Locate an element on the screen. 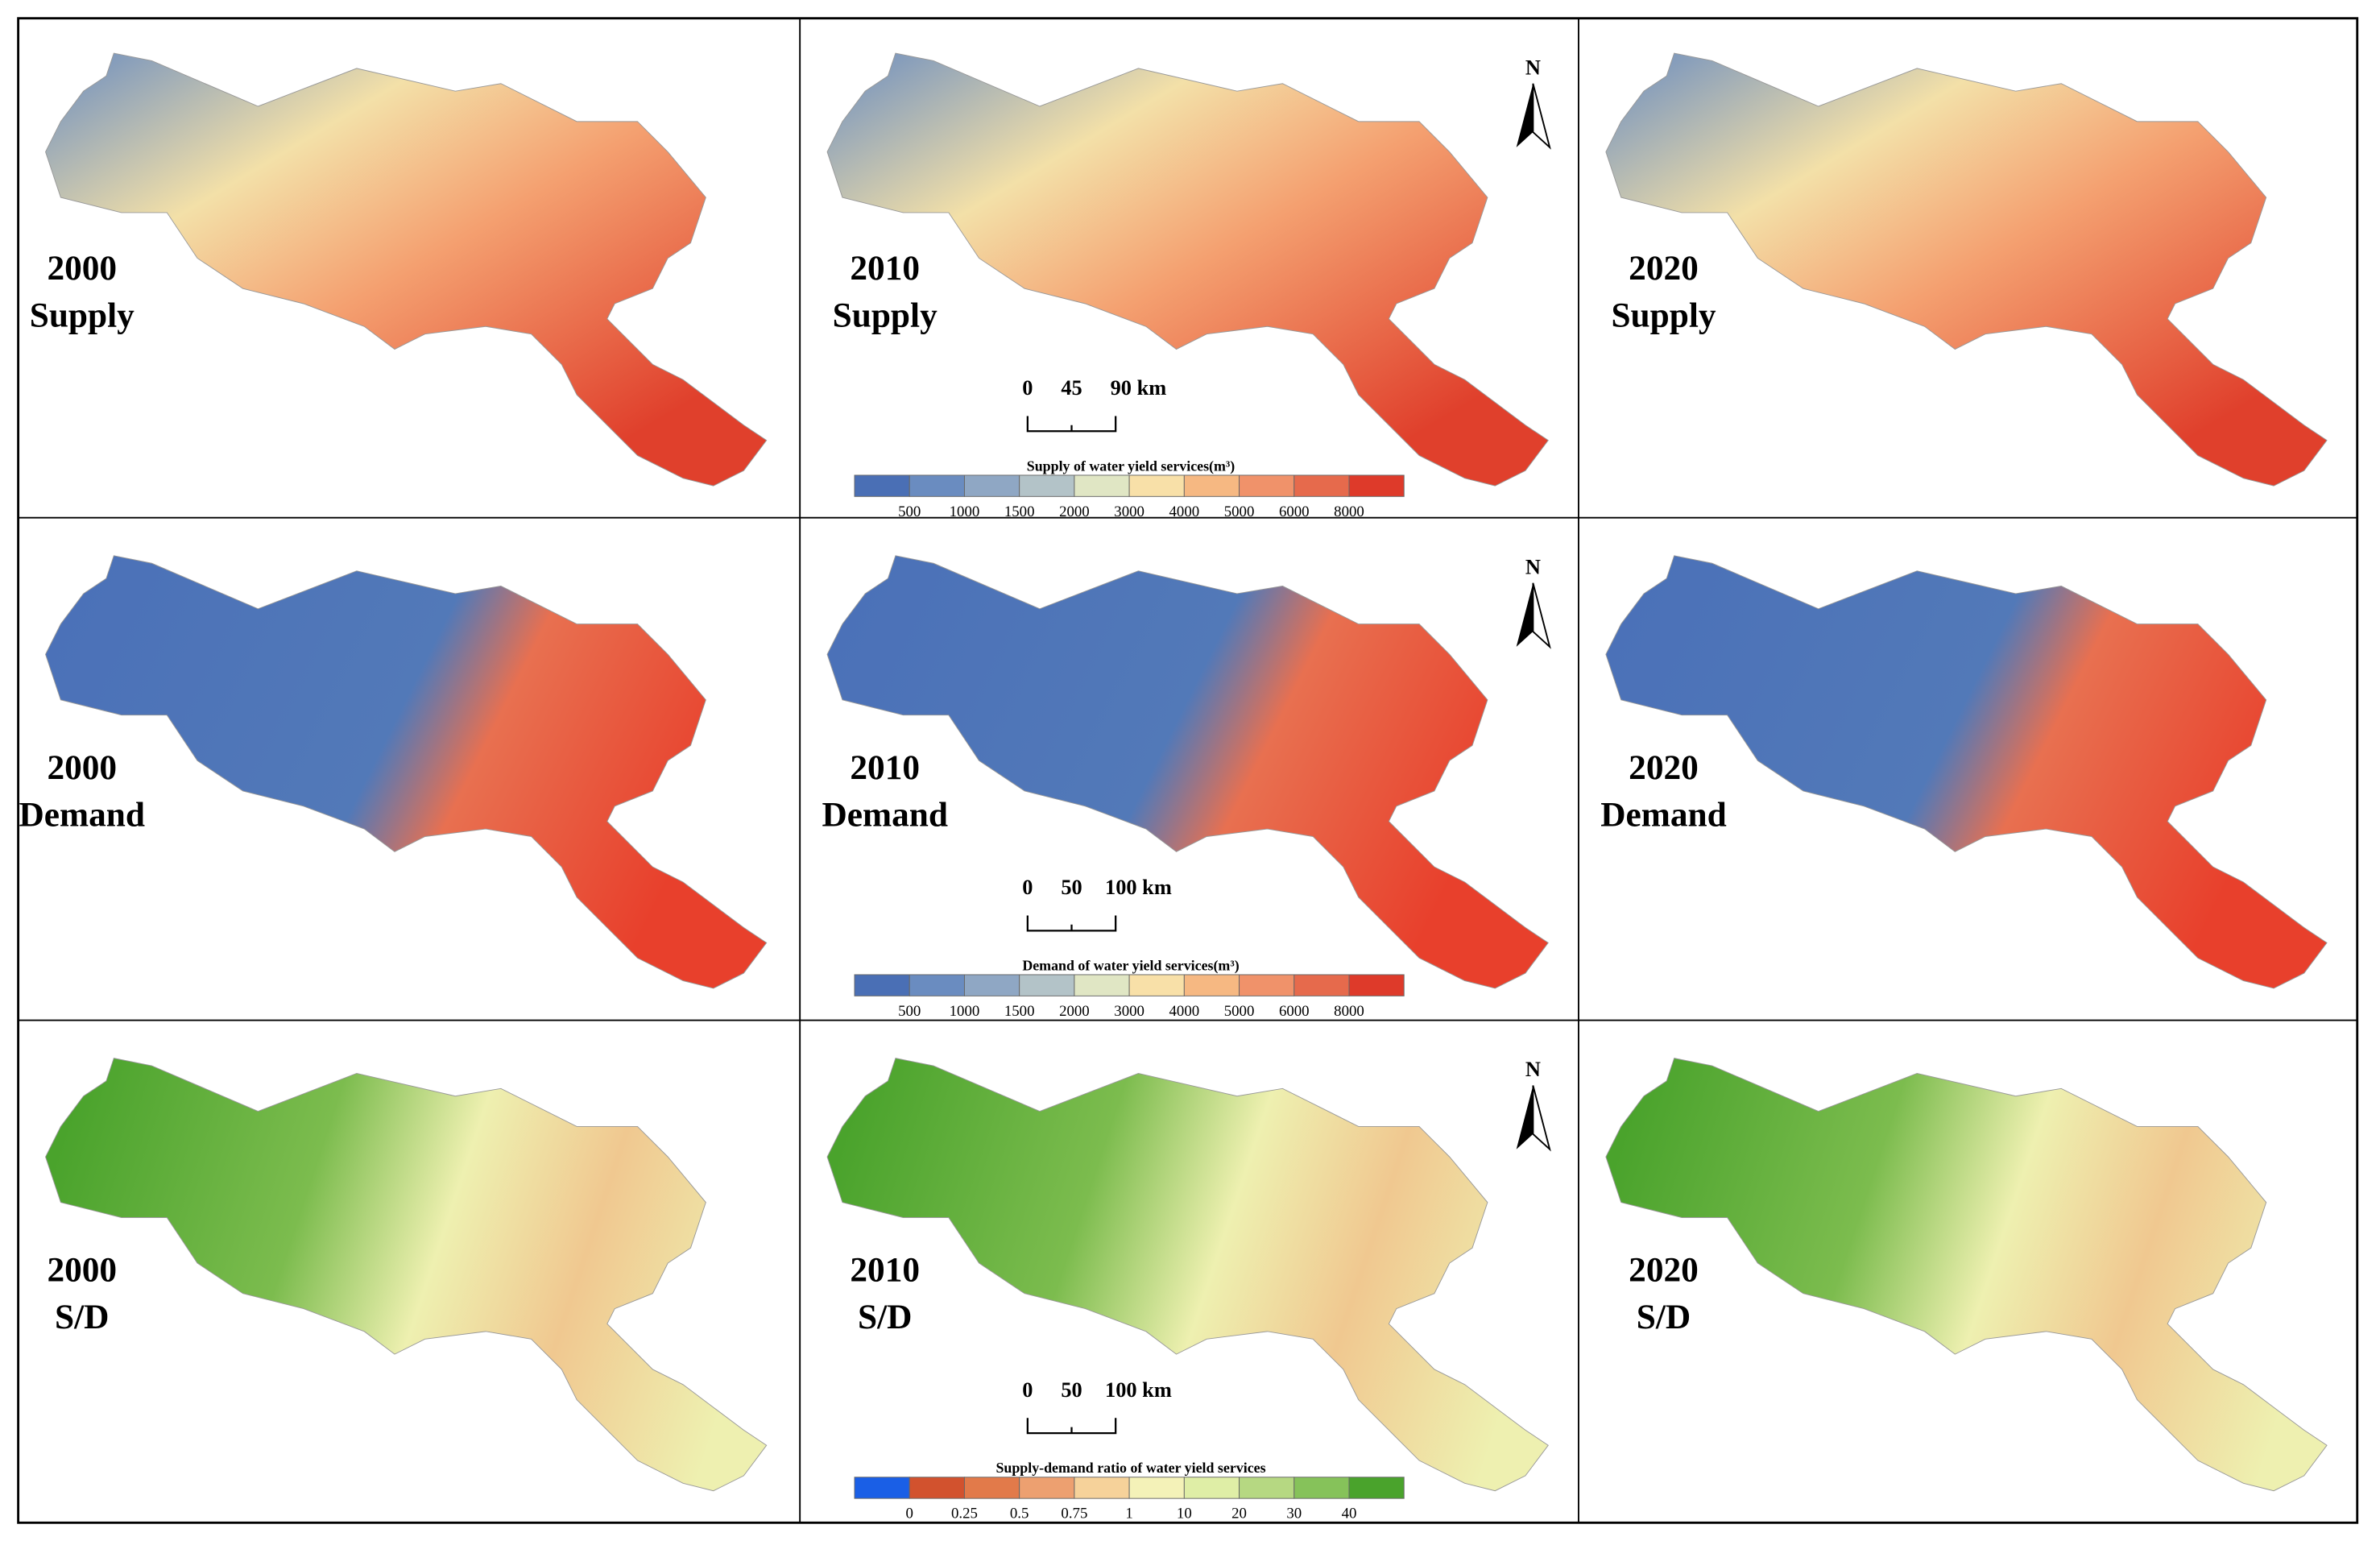  legend-label: 0.5 is located at coordinates (1019, 1514).